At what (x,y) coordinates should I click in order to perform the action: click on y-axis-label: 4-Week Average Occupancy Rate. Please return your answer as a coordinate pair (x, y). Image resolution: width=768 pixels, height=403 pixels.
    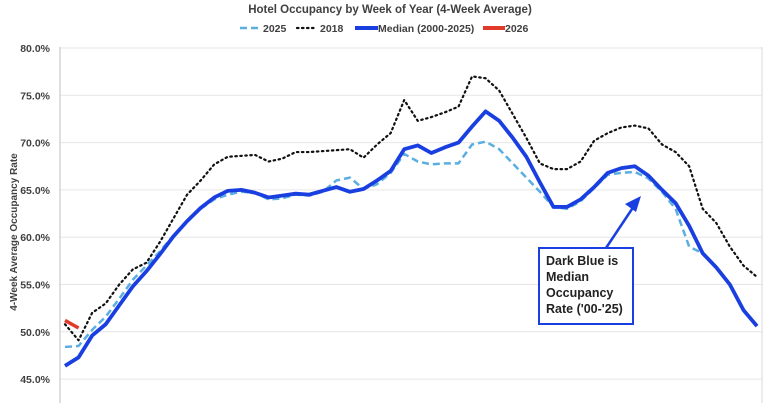
    Looking at the image, I should click on (14, 232).